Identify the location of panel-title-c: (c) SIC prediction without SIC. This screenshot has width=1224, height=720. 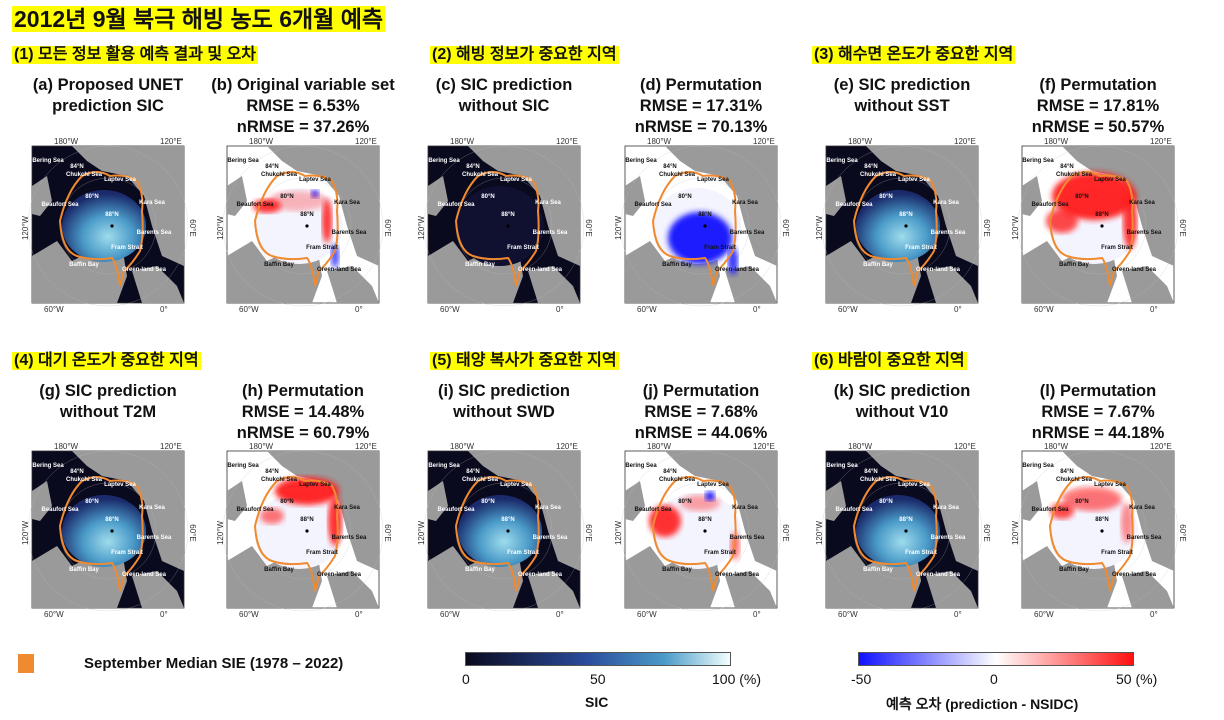
(504, 96).